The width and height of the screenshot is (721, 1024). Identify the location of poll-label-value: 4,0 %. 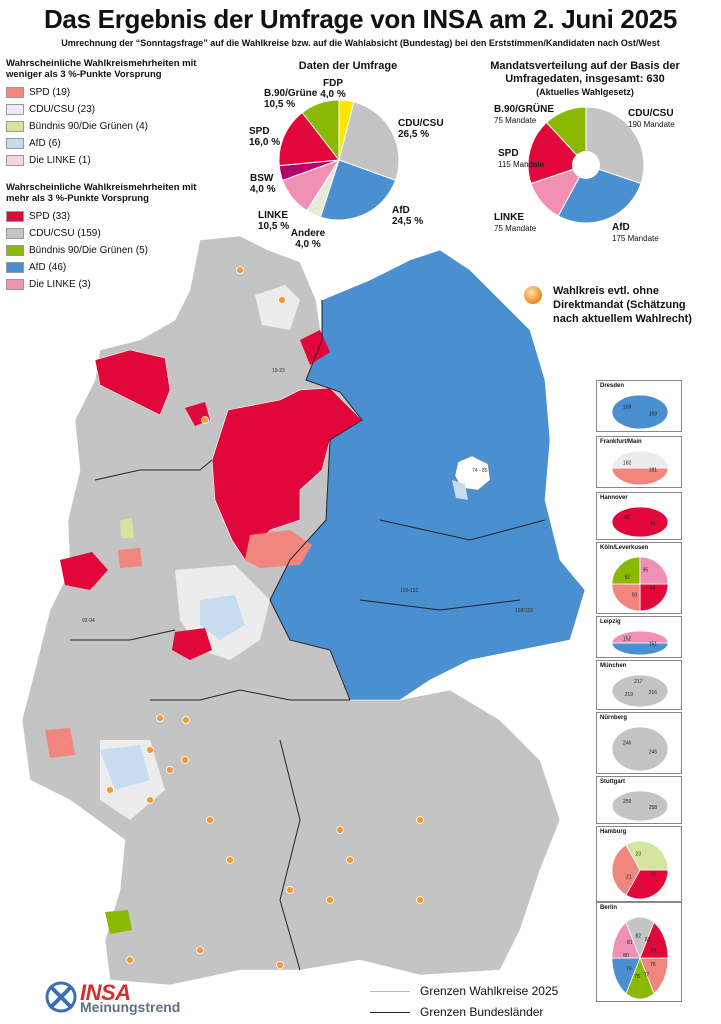
(308, 244).